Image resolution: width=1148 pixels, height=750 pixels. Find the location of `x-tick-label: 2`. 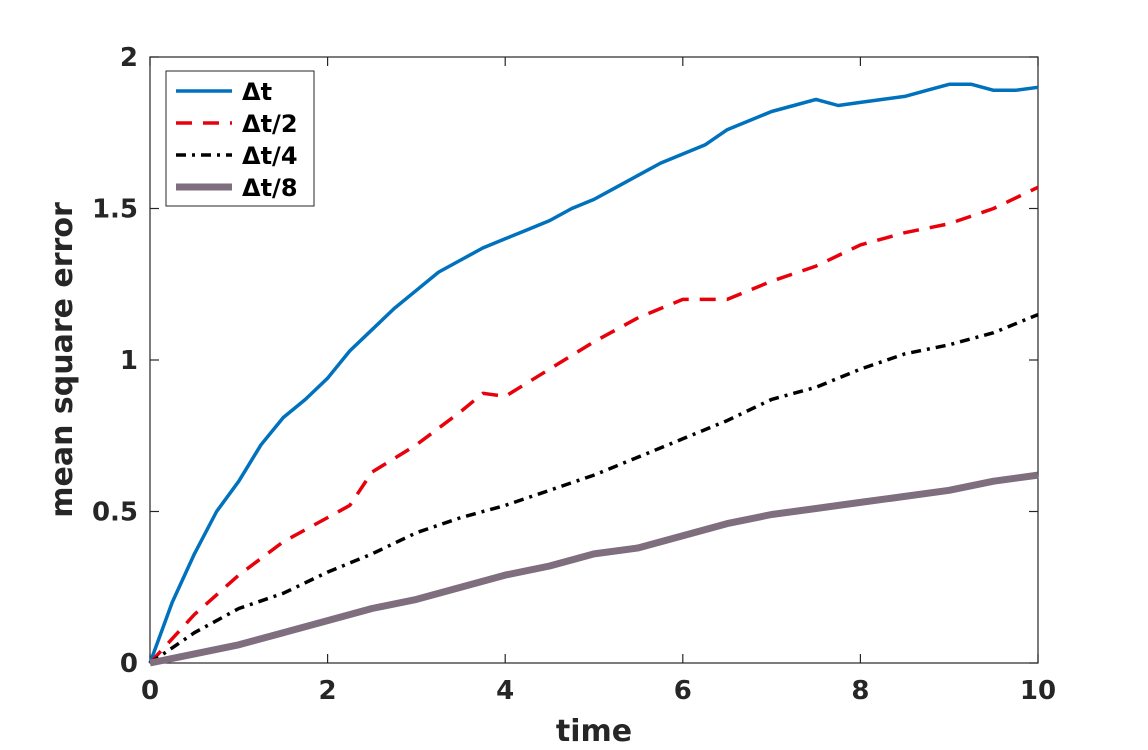

x-tick-label: 2 is located at coordinates (328, 691).